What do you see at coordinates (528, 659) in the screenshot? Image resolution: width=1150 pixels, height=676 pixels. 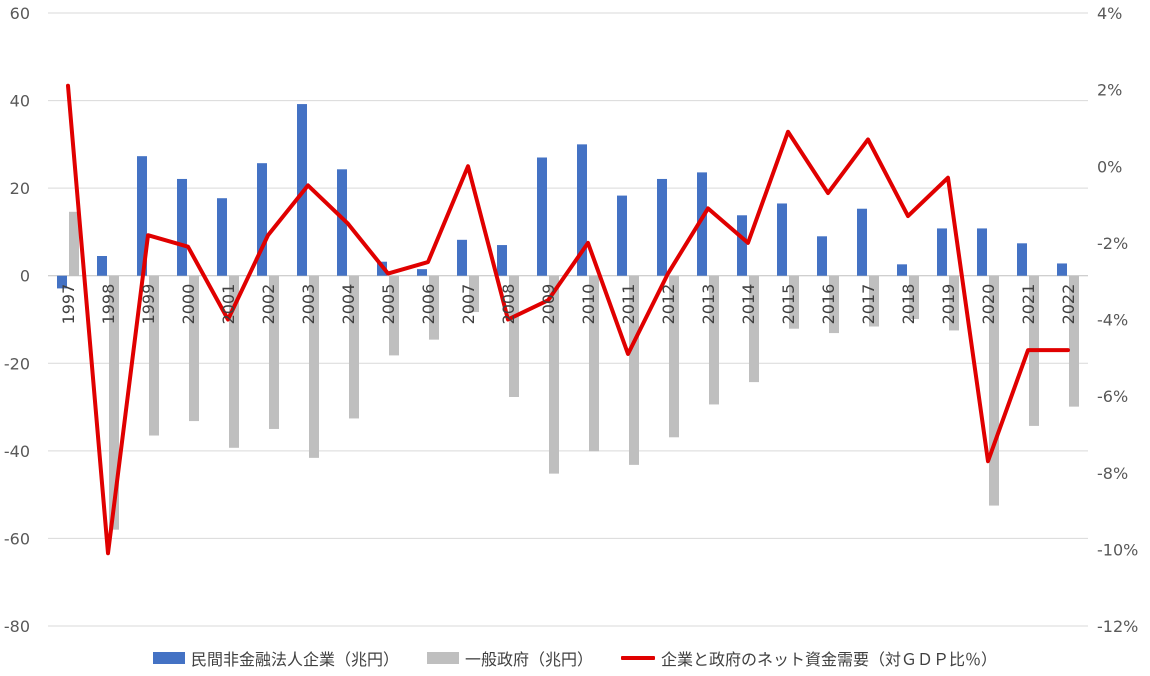 I see `legend-label-government: 一般政府（兆円）` at bounding box center [528, 659].